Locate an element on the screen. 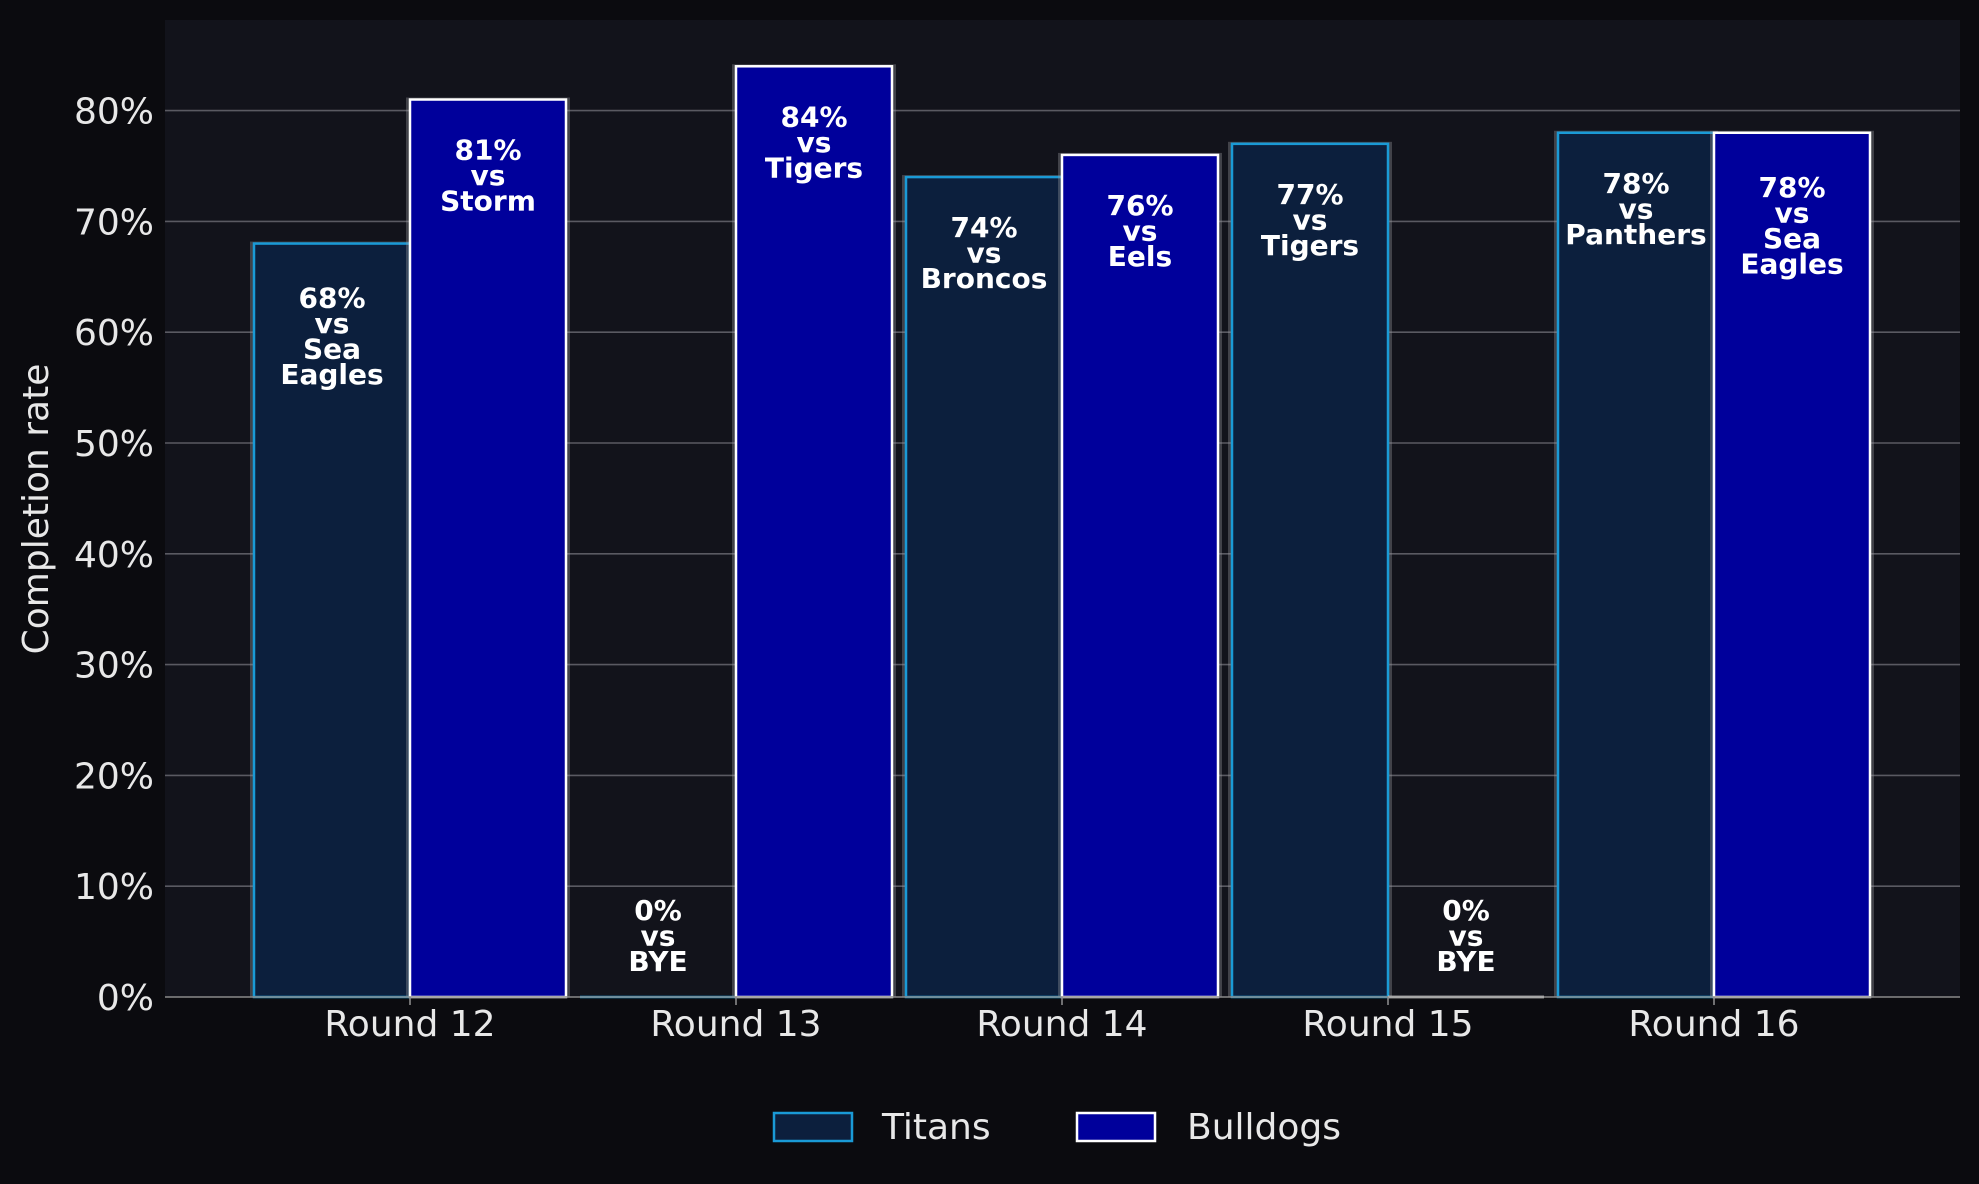 The height and width of the screenshot is (1184, 1979). bar-data-label: 81% vs Storm is located at coordinates (488, 176).